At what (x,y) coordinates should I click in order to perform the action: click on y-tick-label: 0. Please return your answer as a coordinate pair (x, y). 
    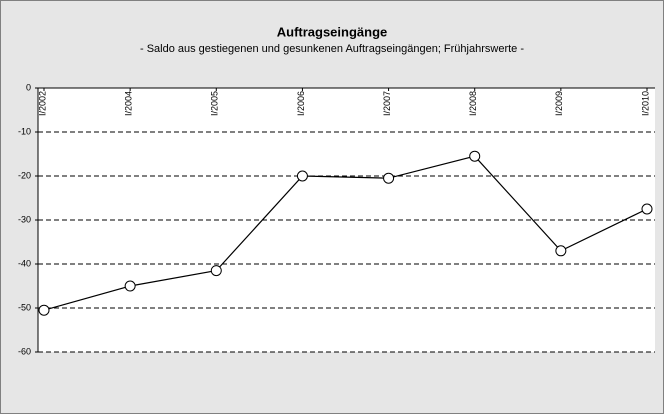
    Looking at the image, I should click on (28, 87).